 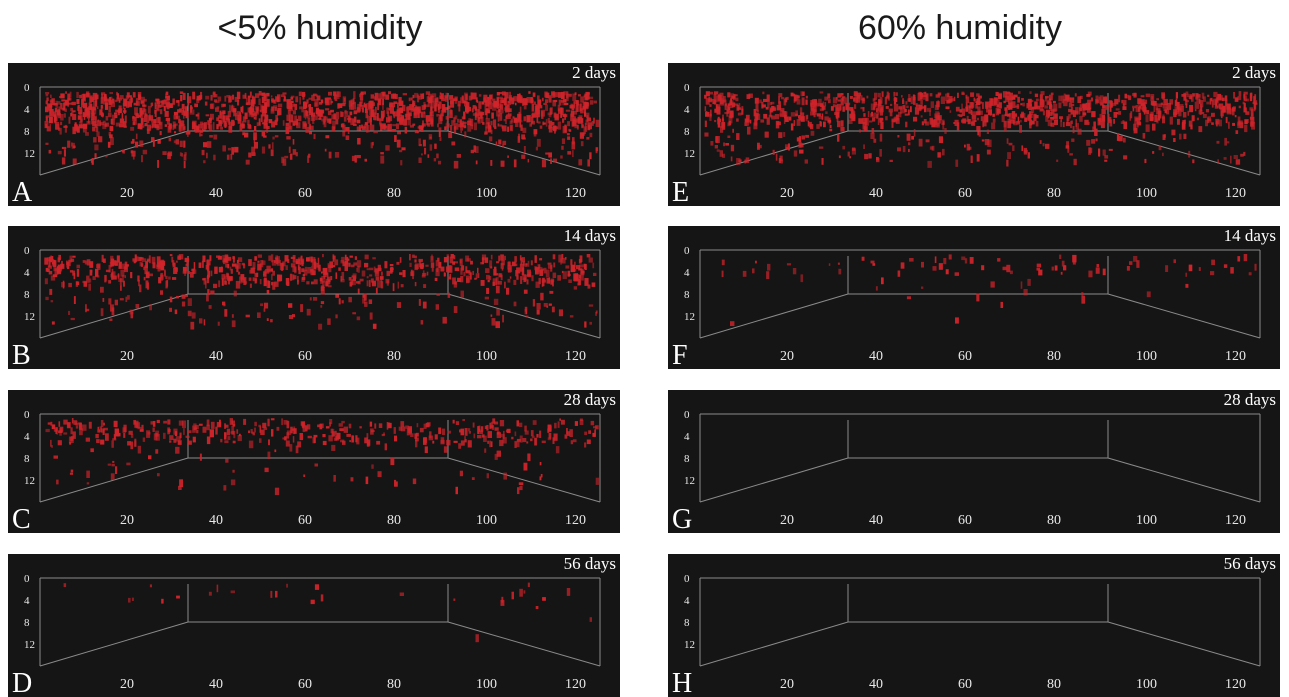 I want to click on panel-g: 0 4 8 12 20 40 60 80 100 120 G 28 days, so click(x=974, y=461).